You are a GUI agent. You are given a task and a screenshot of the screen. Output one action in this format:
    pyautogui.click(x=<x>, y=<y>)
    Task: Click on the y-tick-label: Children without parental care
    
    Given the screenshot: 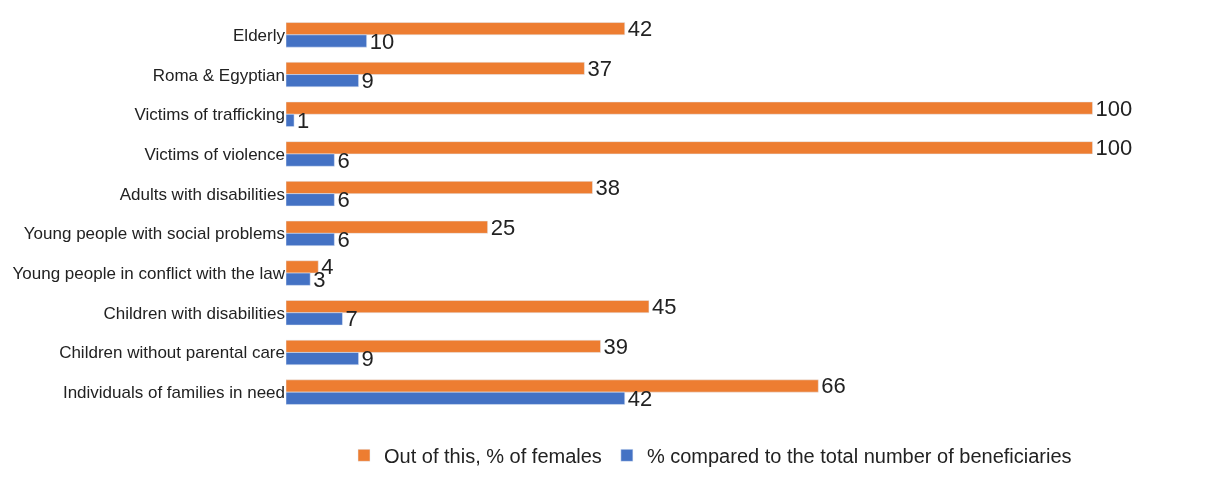 What is the action you would take?
    pyautogui.click(x=172, y=353)
    